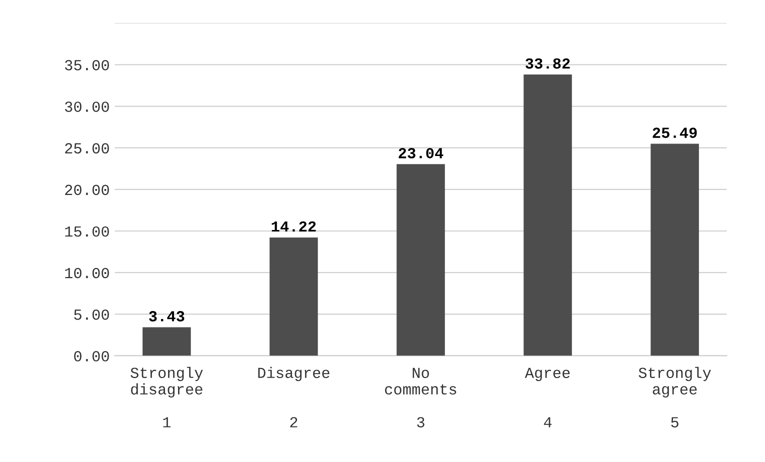  Describe the element at coordinates (166, 316) in the screenshot. I see `data-label: 3.43` at that location.